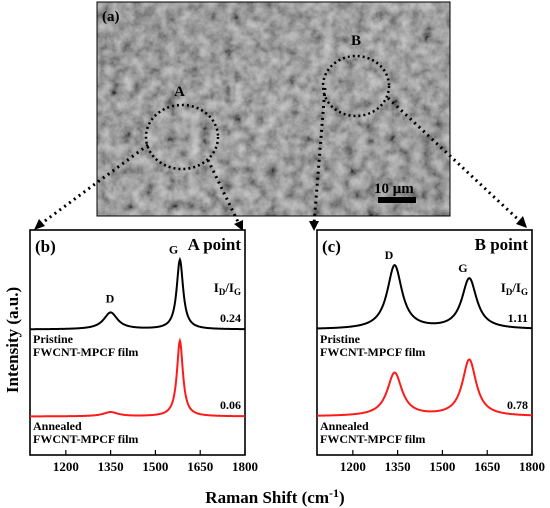 Image resolution: width=550 pixels, height=508 pixels. What do you see at coordinates (230, 318) in the screenshot?
I see `ratio-value: 0.24` at bounding box center [230, 318].